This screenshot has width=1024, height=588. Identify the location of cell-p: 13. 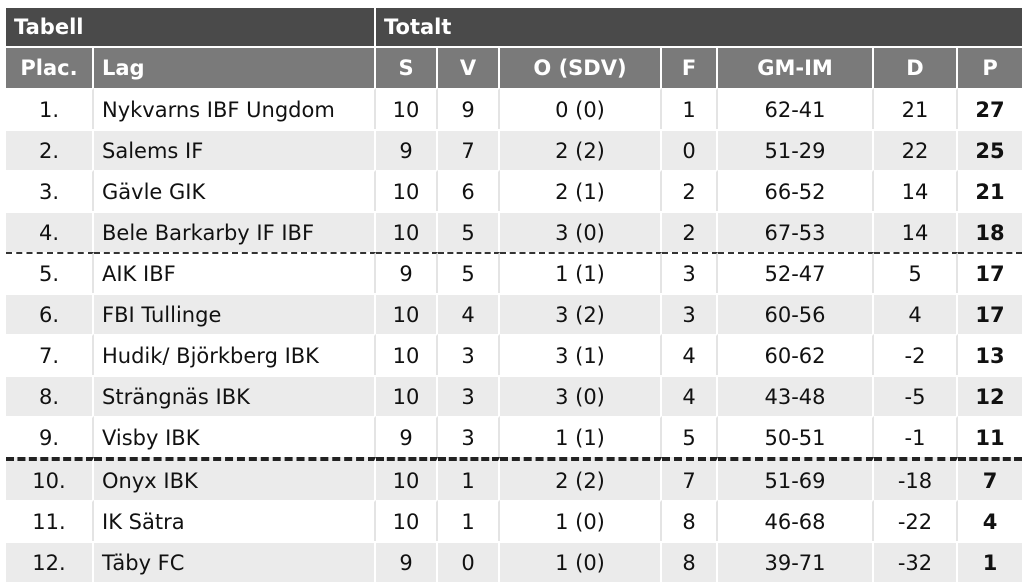
(990, 354).